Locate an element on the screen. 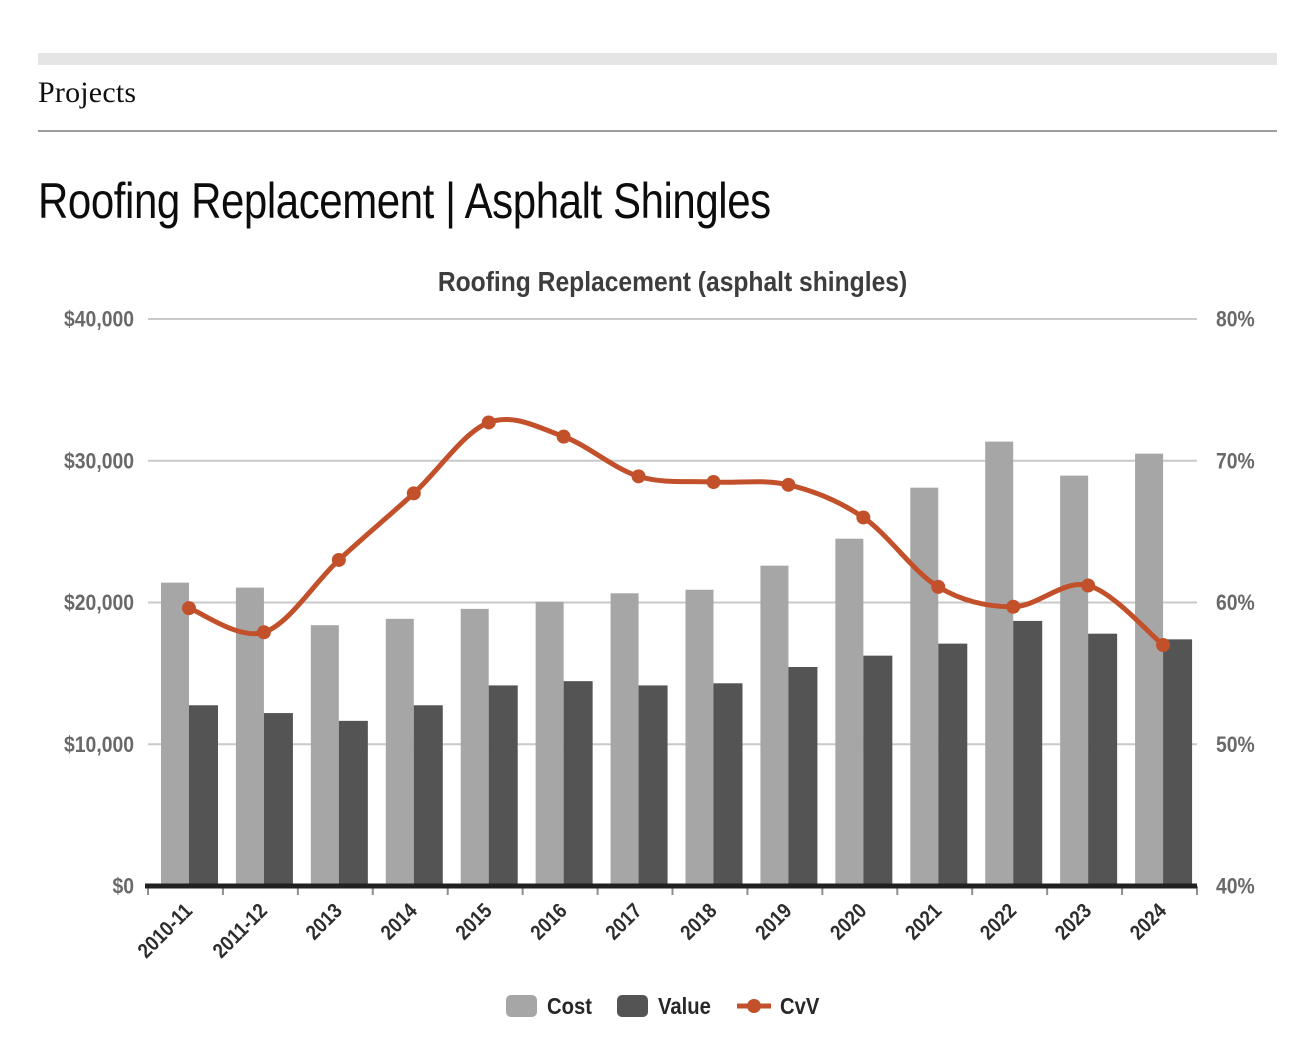 The image size is (1313, 1042). legend: Cost Value CvV is located at coordinates (663, 1006).